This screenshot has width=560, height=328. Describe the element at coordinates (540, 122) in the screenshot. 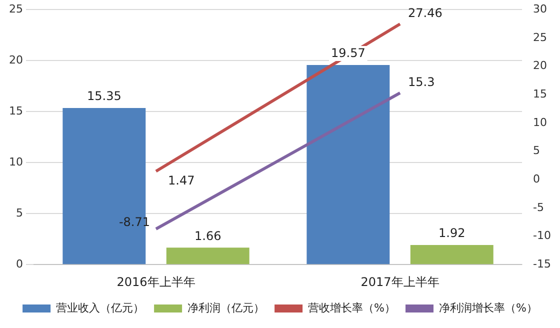

I see `y2-tick-label: 10` at that location.